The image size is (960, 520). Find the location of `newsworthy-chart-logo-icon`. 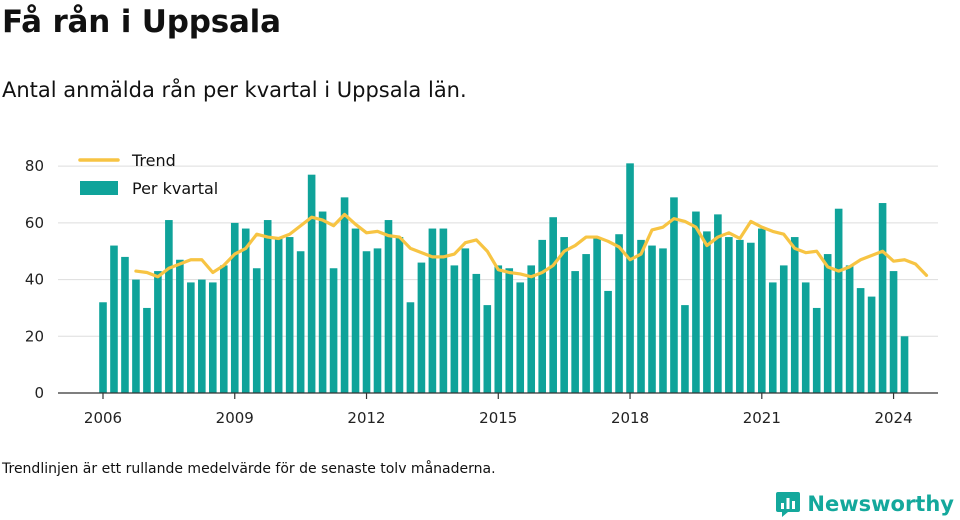

newsworthy-chart-logo-icon is located at coordinates (788, 504).